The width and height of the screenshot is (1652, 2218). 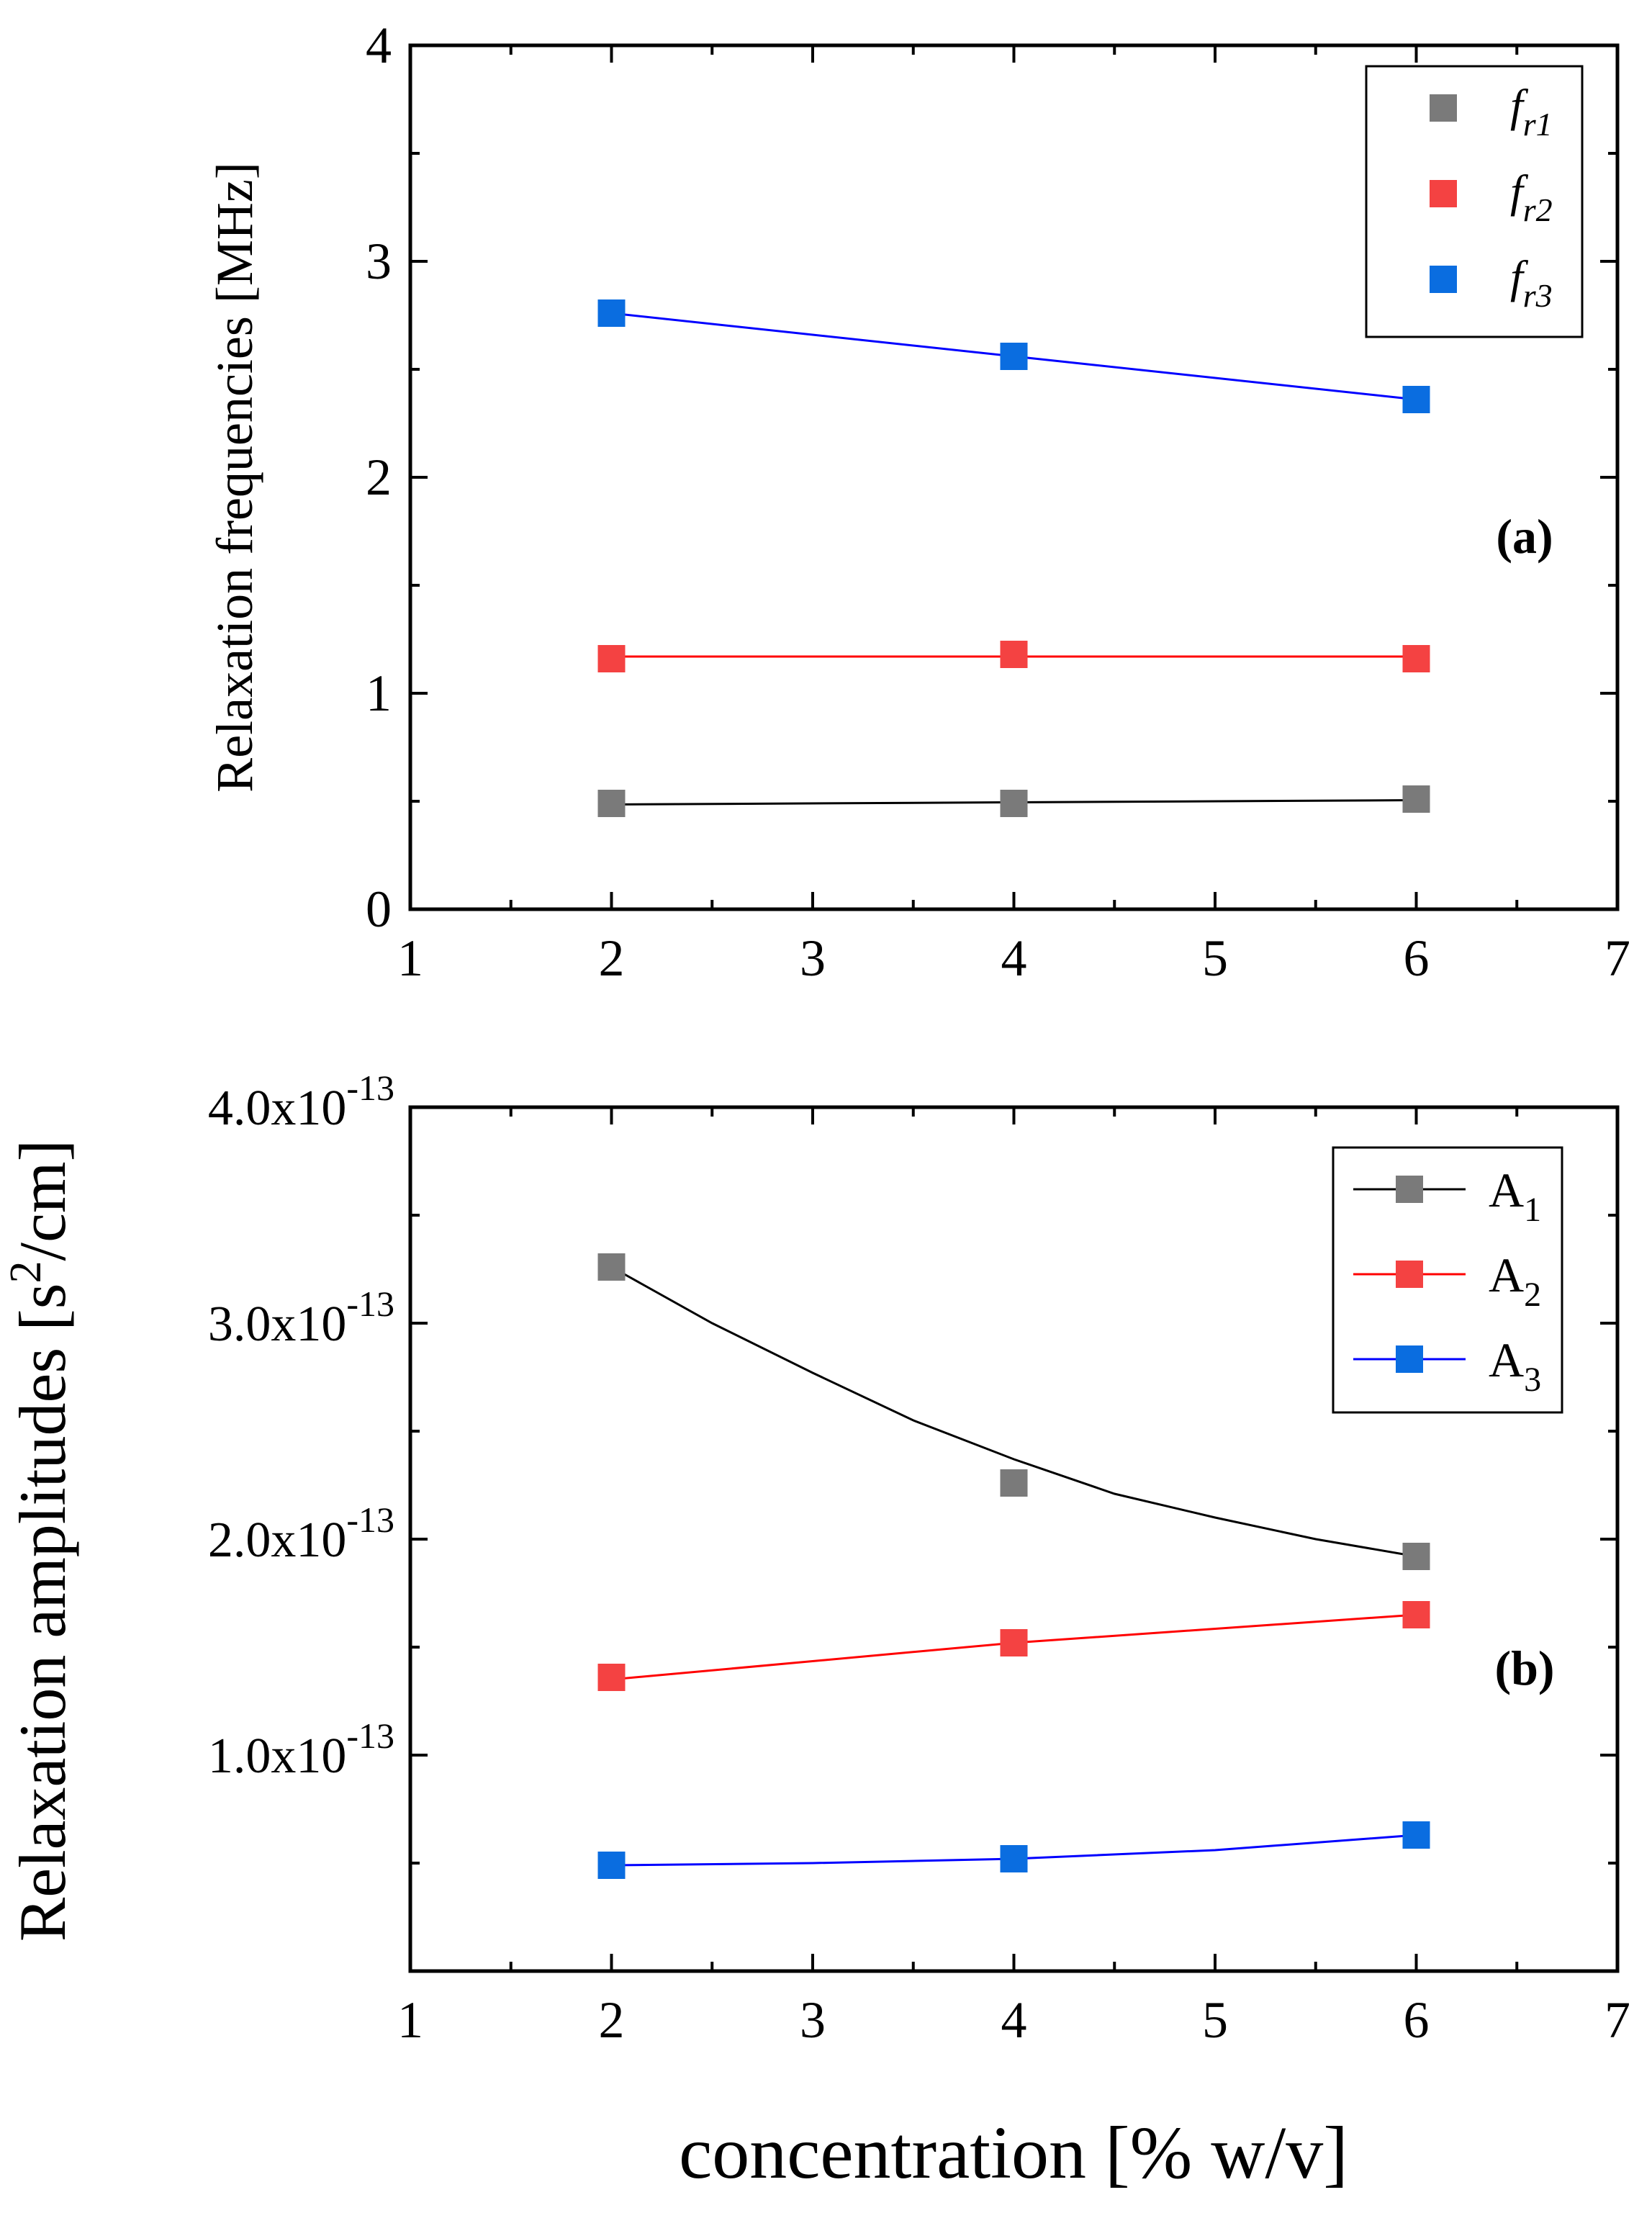 I want to click on b-y-tick-label: 4.0x10⁻¹³, so click(x=301, y=1102).